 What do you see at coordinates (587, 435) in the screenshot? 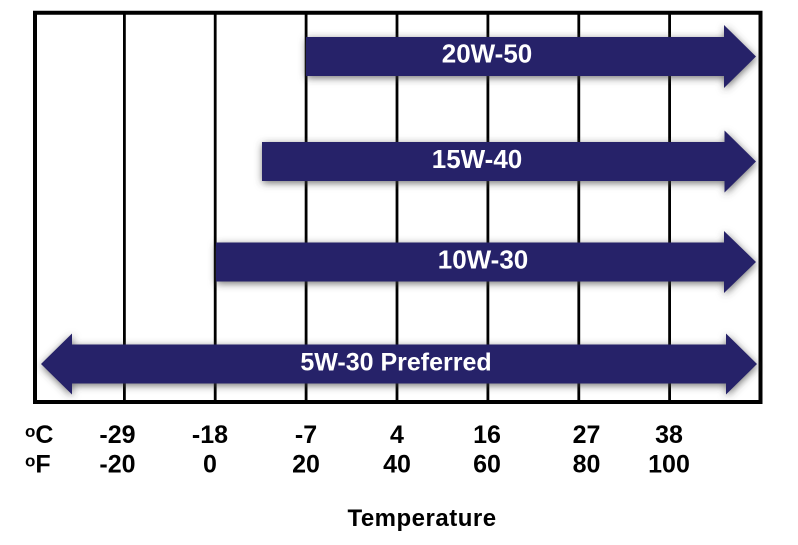
I see `svg-text: 27` at bounding box center [587, 435].